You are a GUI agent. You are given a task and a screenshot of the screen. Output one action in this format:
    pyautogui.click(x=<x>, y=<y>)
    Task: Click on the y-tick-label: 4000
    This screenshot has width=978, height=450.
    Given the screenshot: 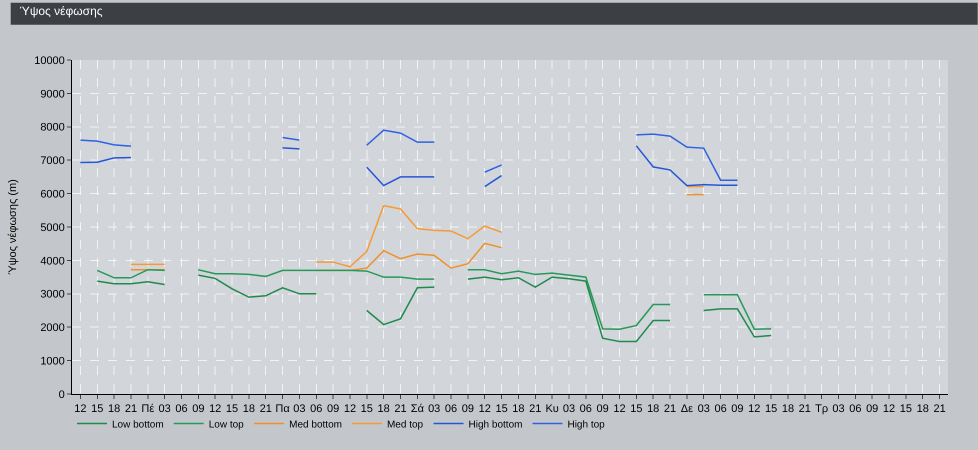 What is the action you would take?
    pyautogui.click(x=52, y=261)
    